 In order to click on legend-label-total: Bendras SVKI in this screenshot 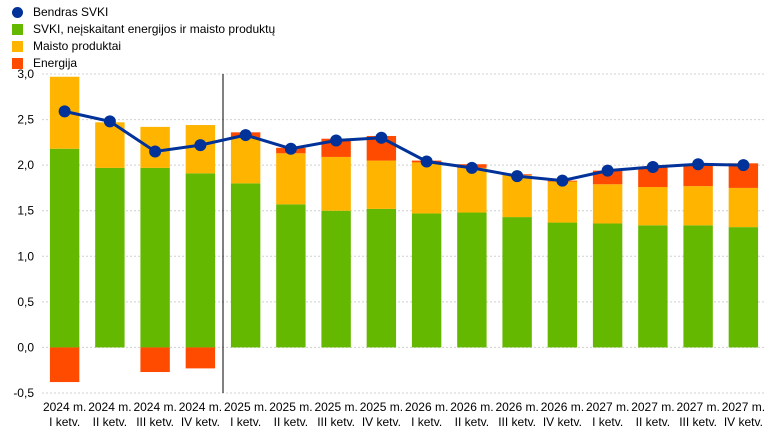, I will do `click(71, 12)`.